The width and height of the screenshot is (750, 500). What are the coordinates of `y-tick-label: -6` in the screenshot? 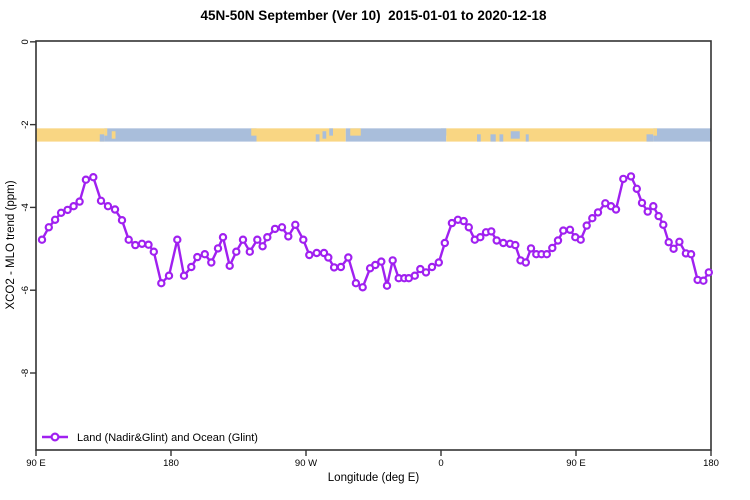 It's located at (25, 290).